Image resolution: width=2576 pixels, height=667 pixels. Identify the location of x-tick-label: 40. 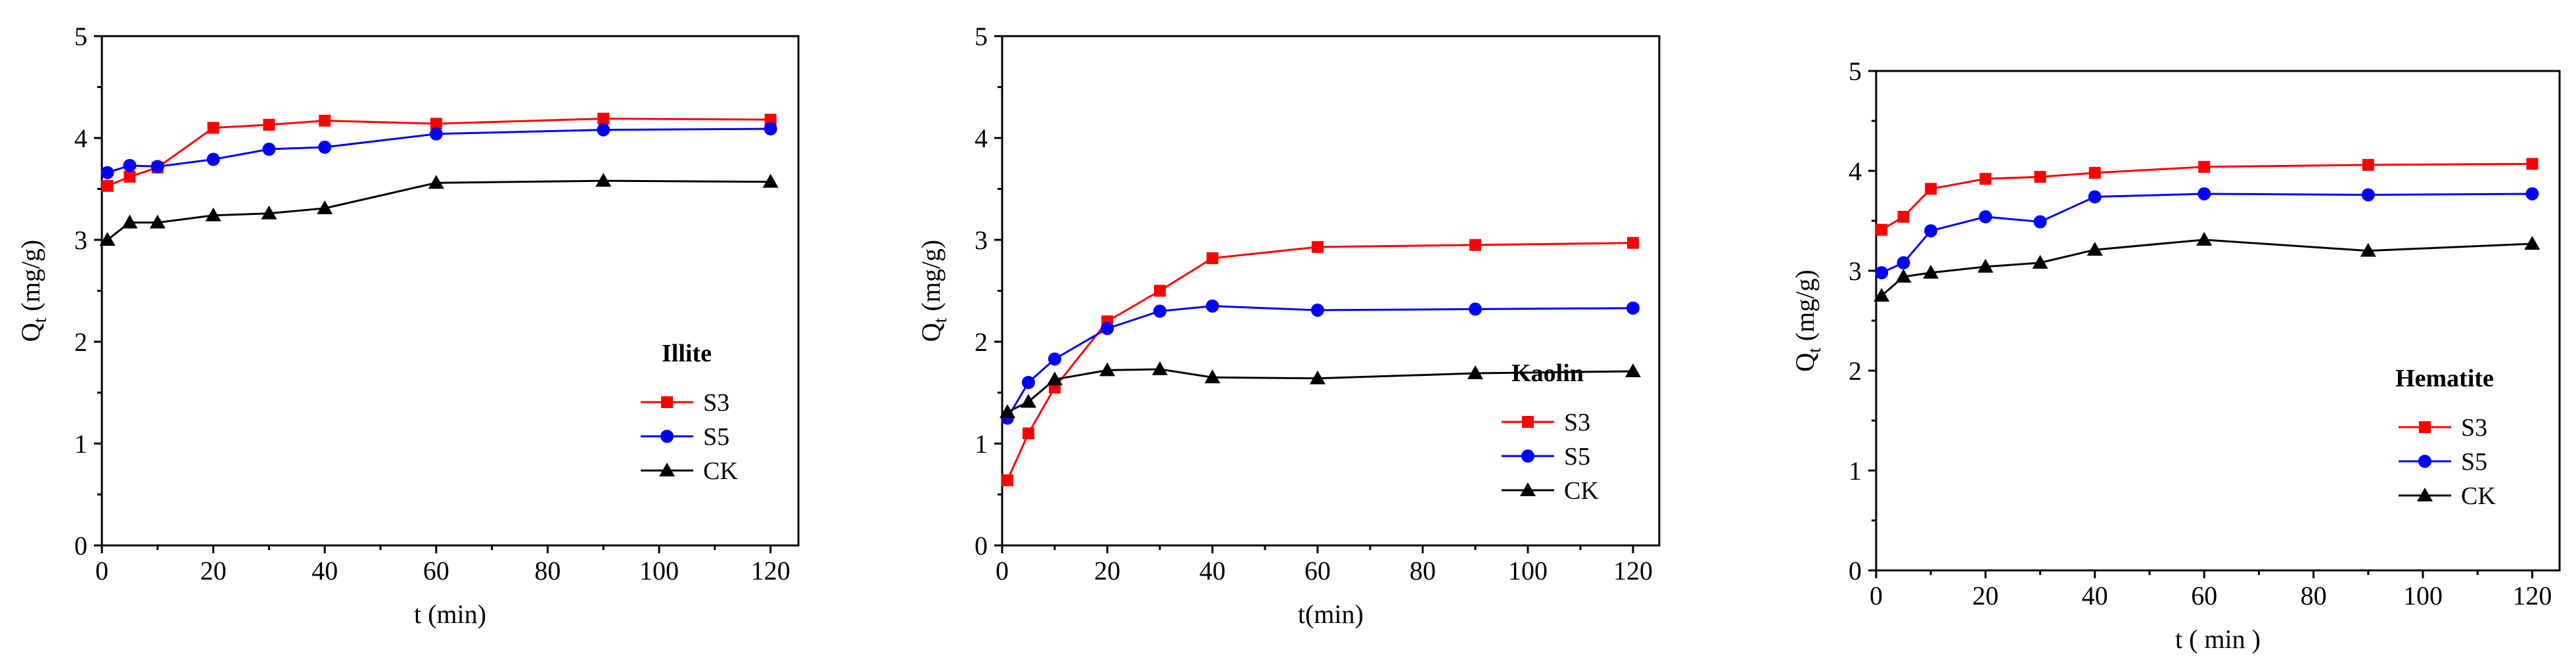
(324, 571).